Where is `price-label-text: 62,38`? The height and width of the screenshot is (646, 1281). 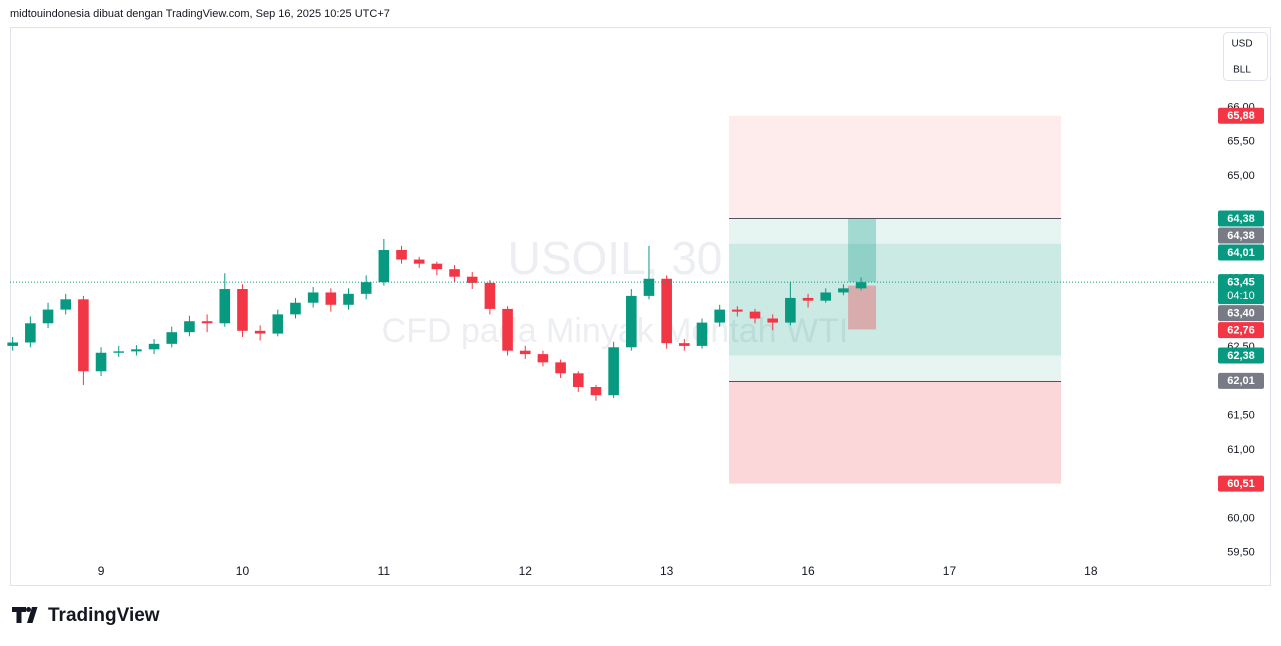
price-label-text: 62,38 is located at coordinates (1241, 356).